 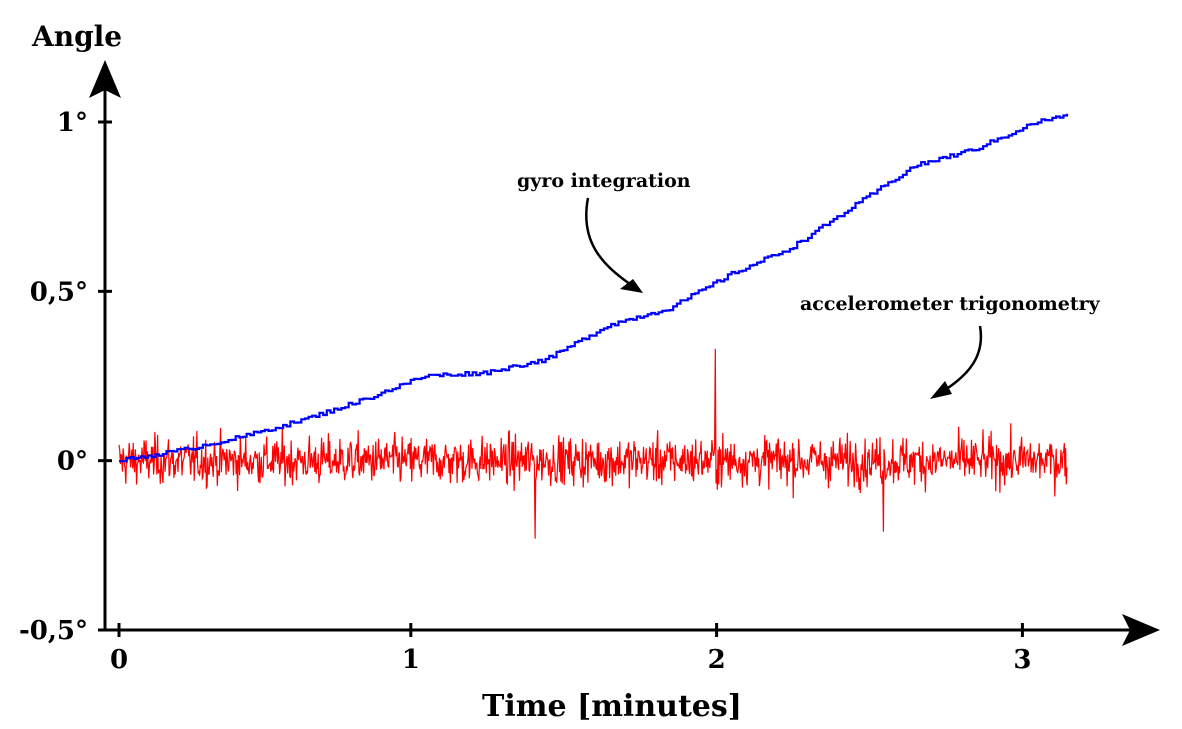 I want to click on y-tick-label: 1°, so click(x=72, y=123).